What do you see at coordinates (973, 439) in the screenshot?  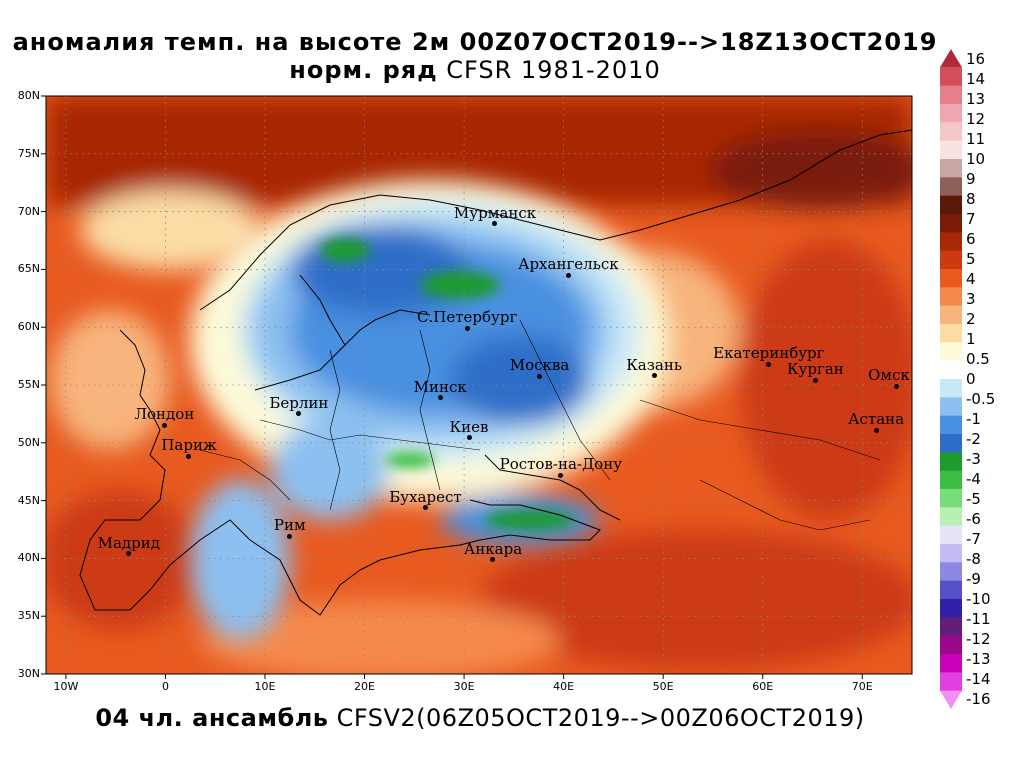 I see `colorbar-label: -2` at bounding box center [973, 439].